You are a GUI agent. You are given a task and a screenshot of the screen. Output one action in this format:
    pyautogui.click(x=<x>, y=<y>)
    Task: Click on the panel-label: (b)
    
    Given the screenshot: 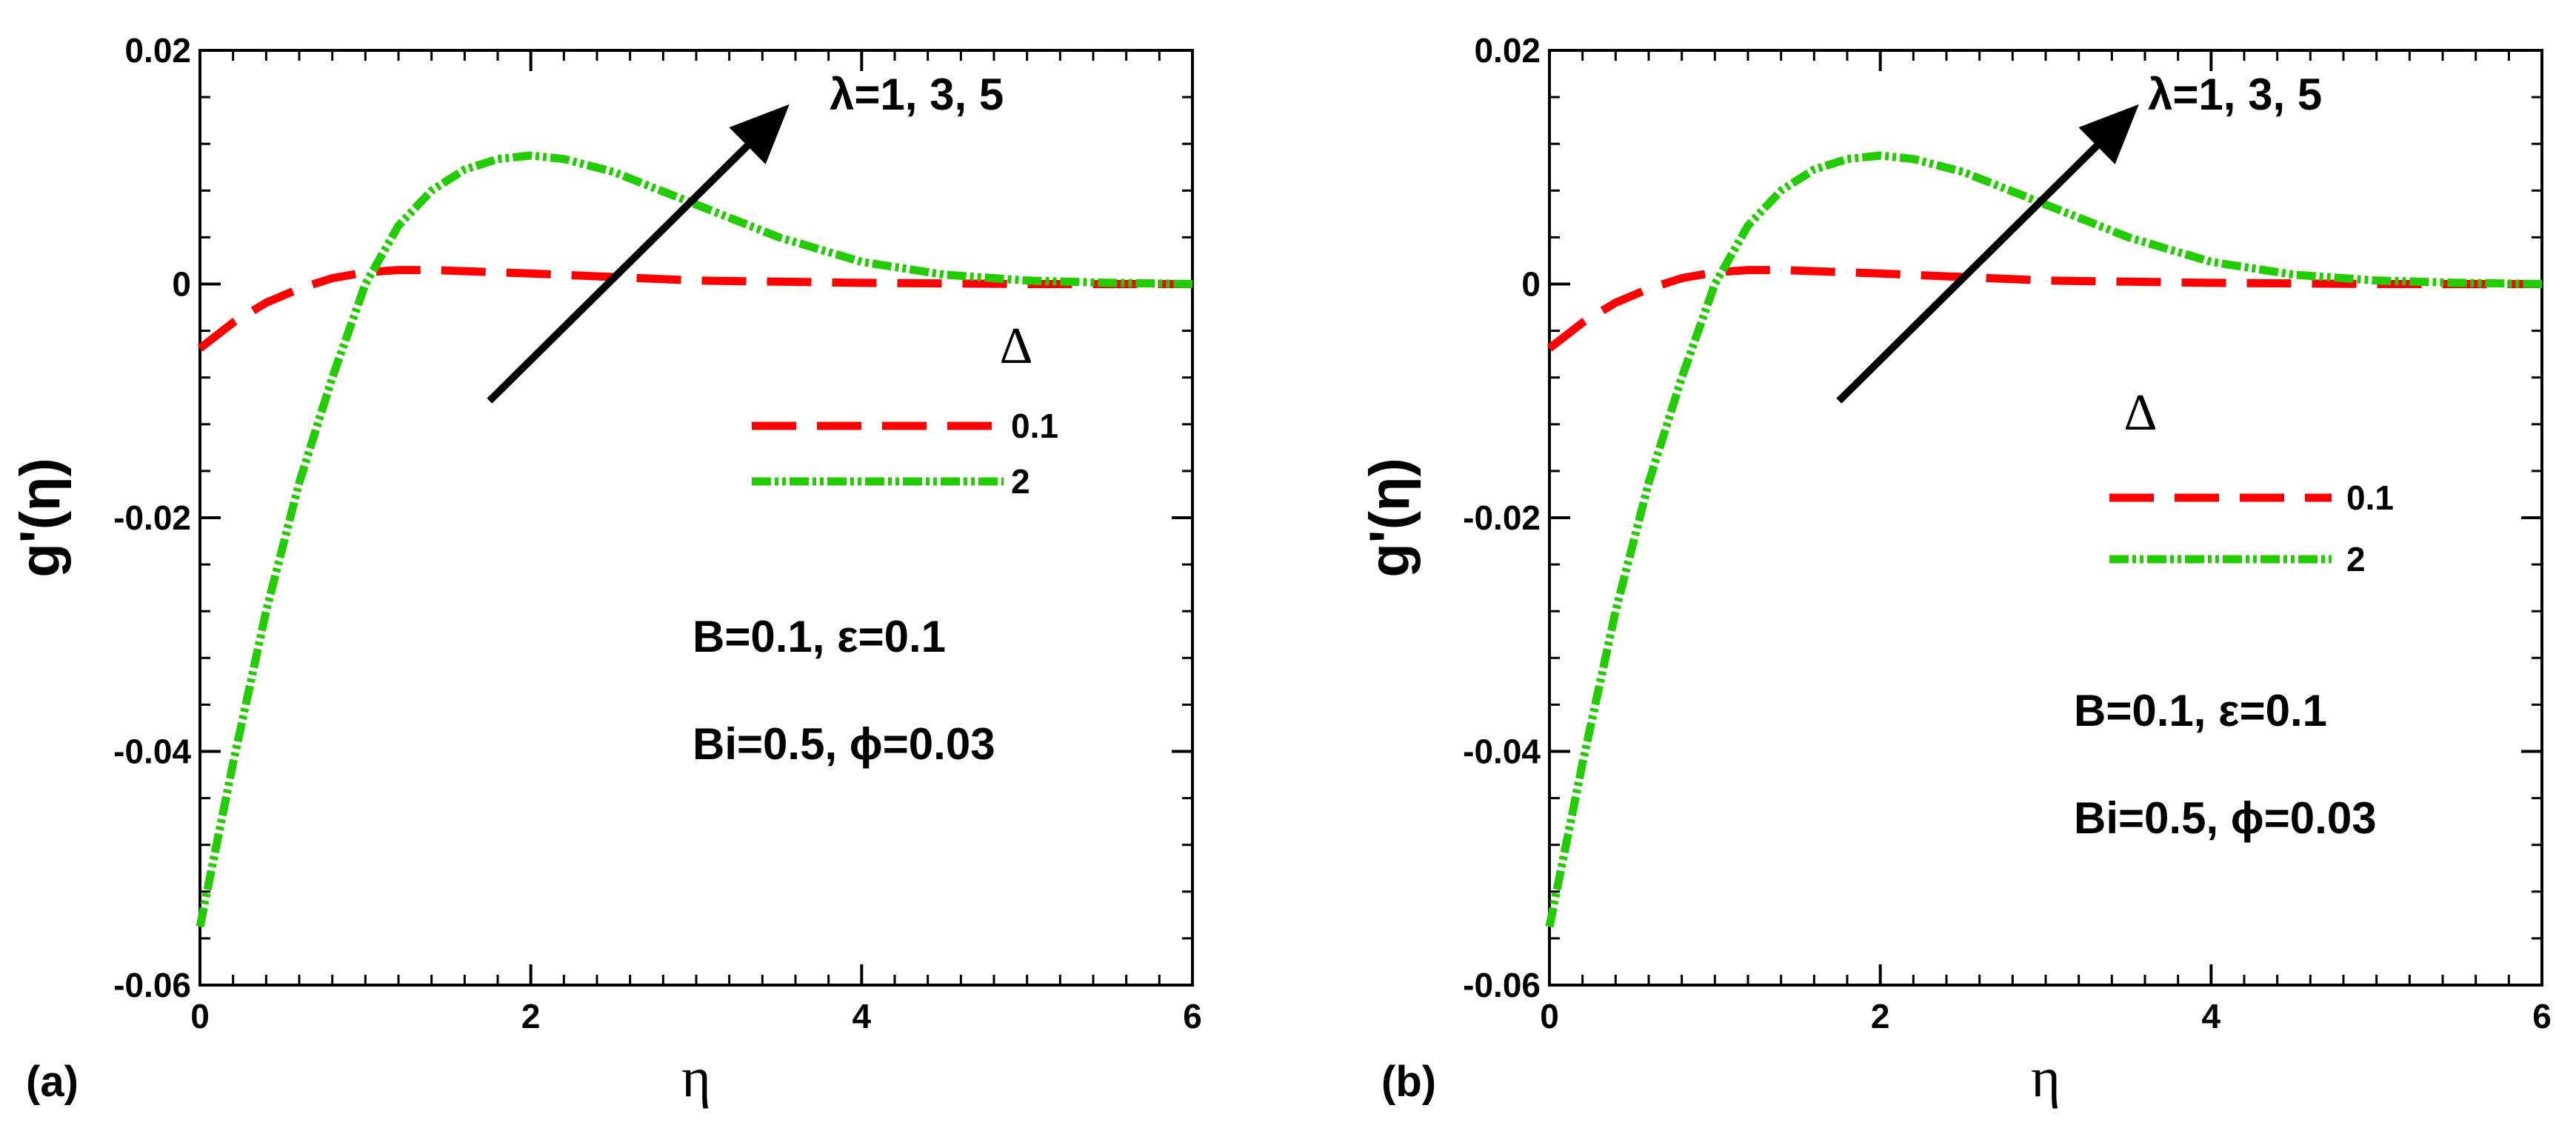 What is the action you would take?
    pyautogui.click(x=1408, y=1082)
    